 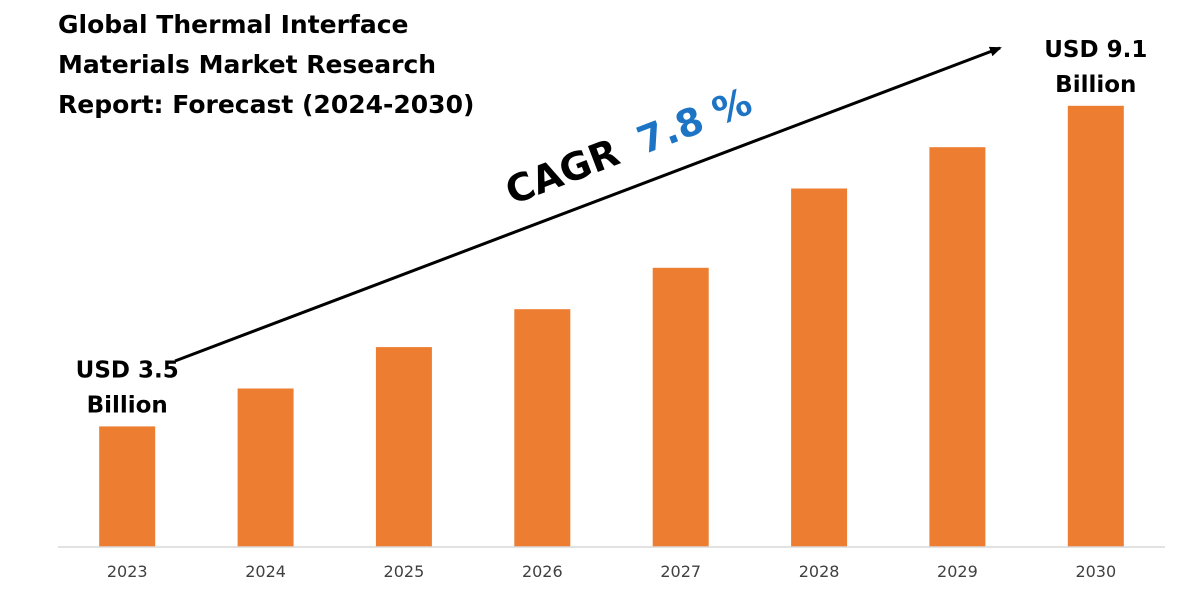 What do you see at coordinates (1095, 50) in the screenshot?
I see `value-annotation-2030: USD 9.1` at bounding box center [1095, 50].